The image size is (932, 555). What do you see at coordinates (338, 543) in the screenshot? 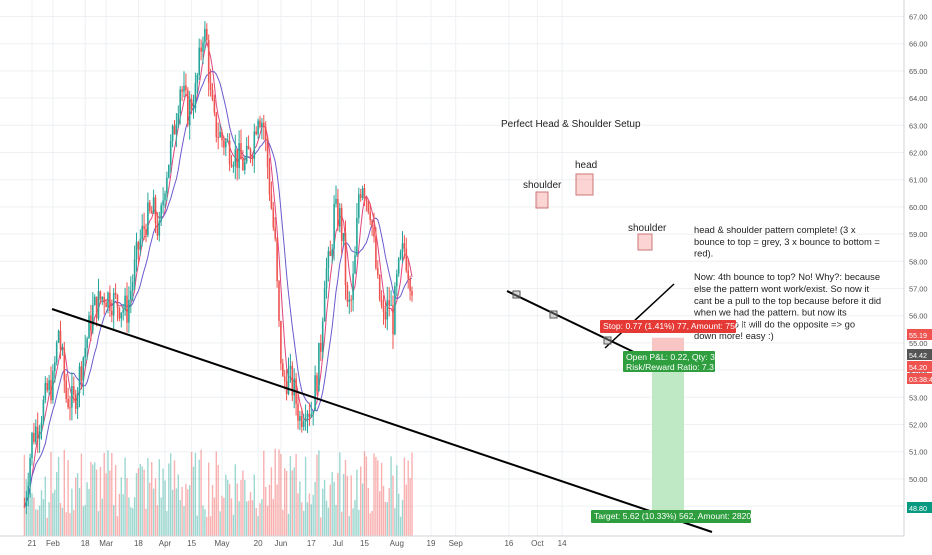
I see `time-tick-label: Jul` at bounding box center [338, 543].